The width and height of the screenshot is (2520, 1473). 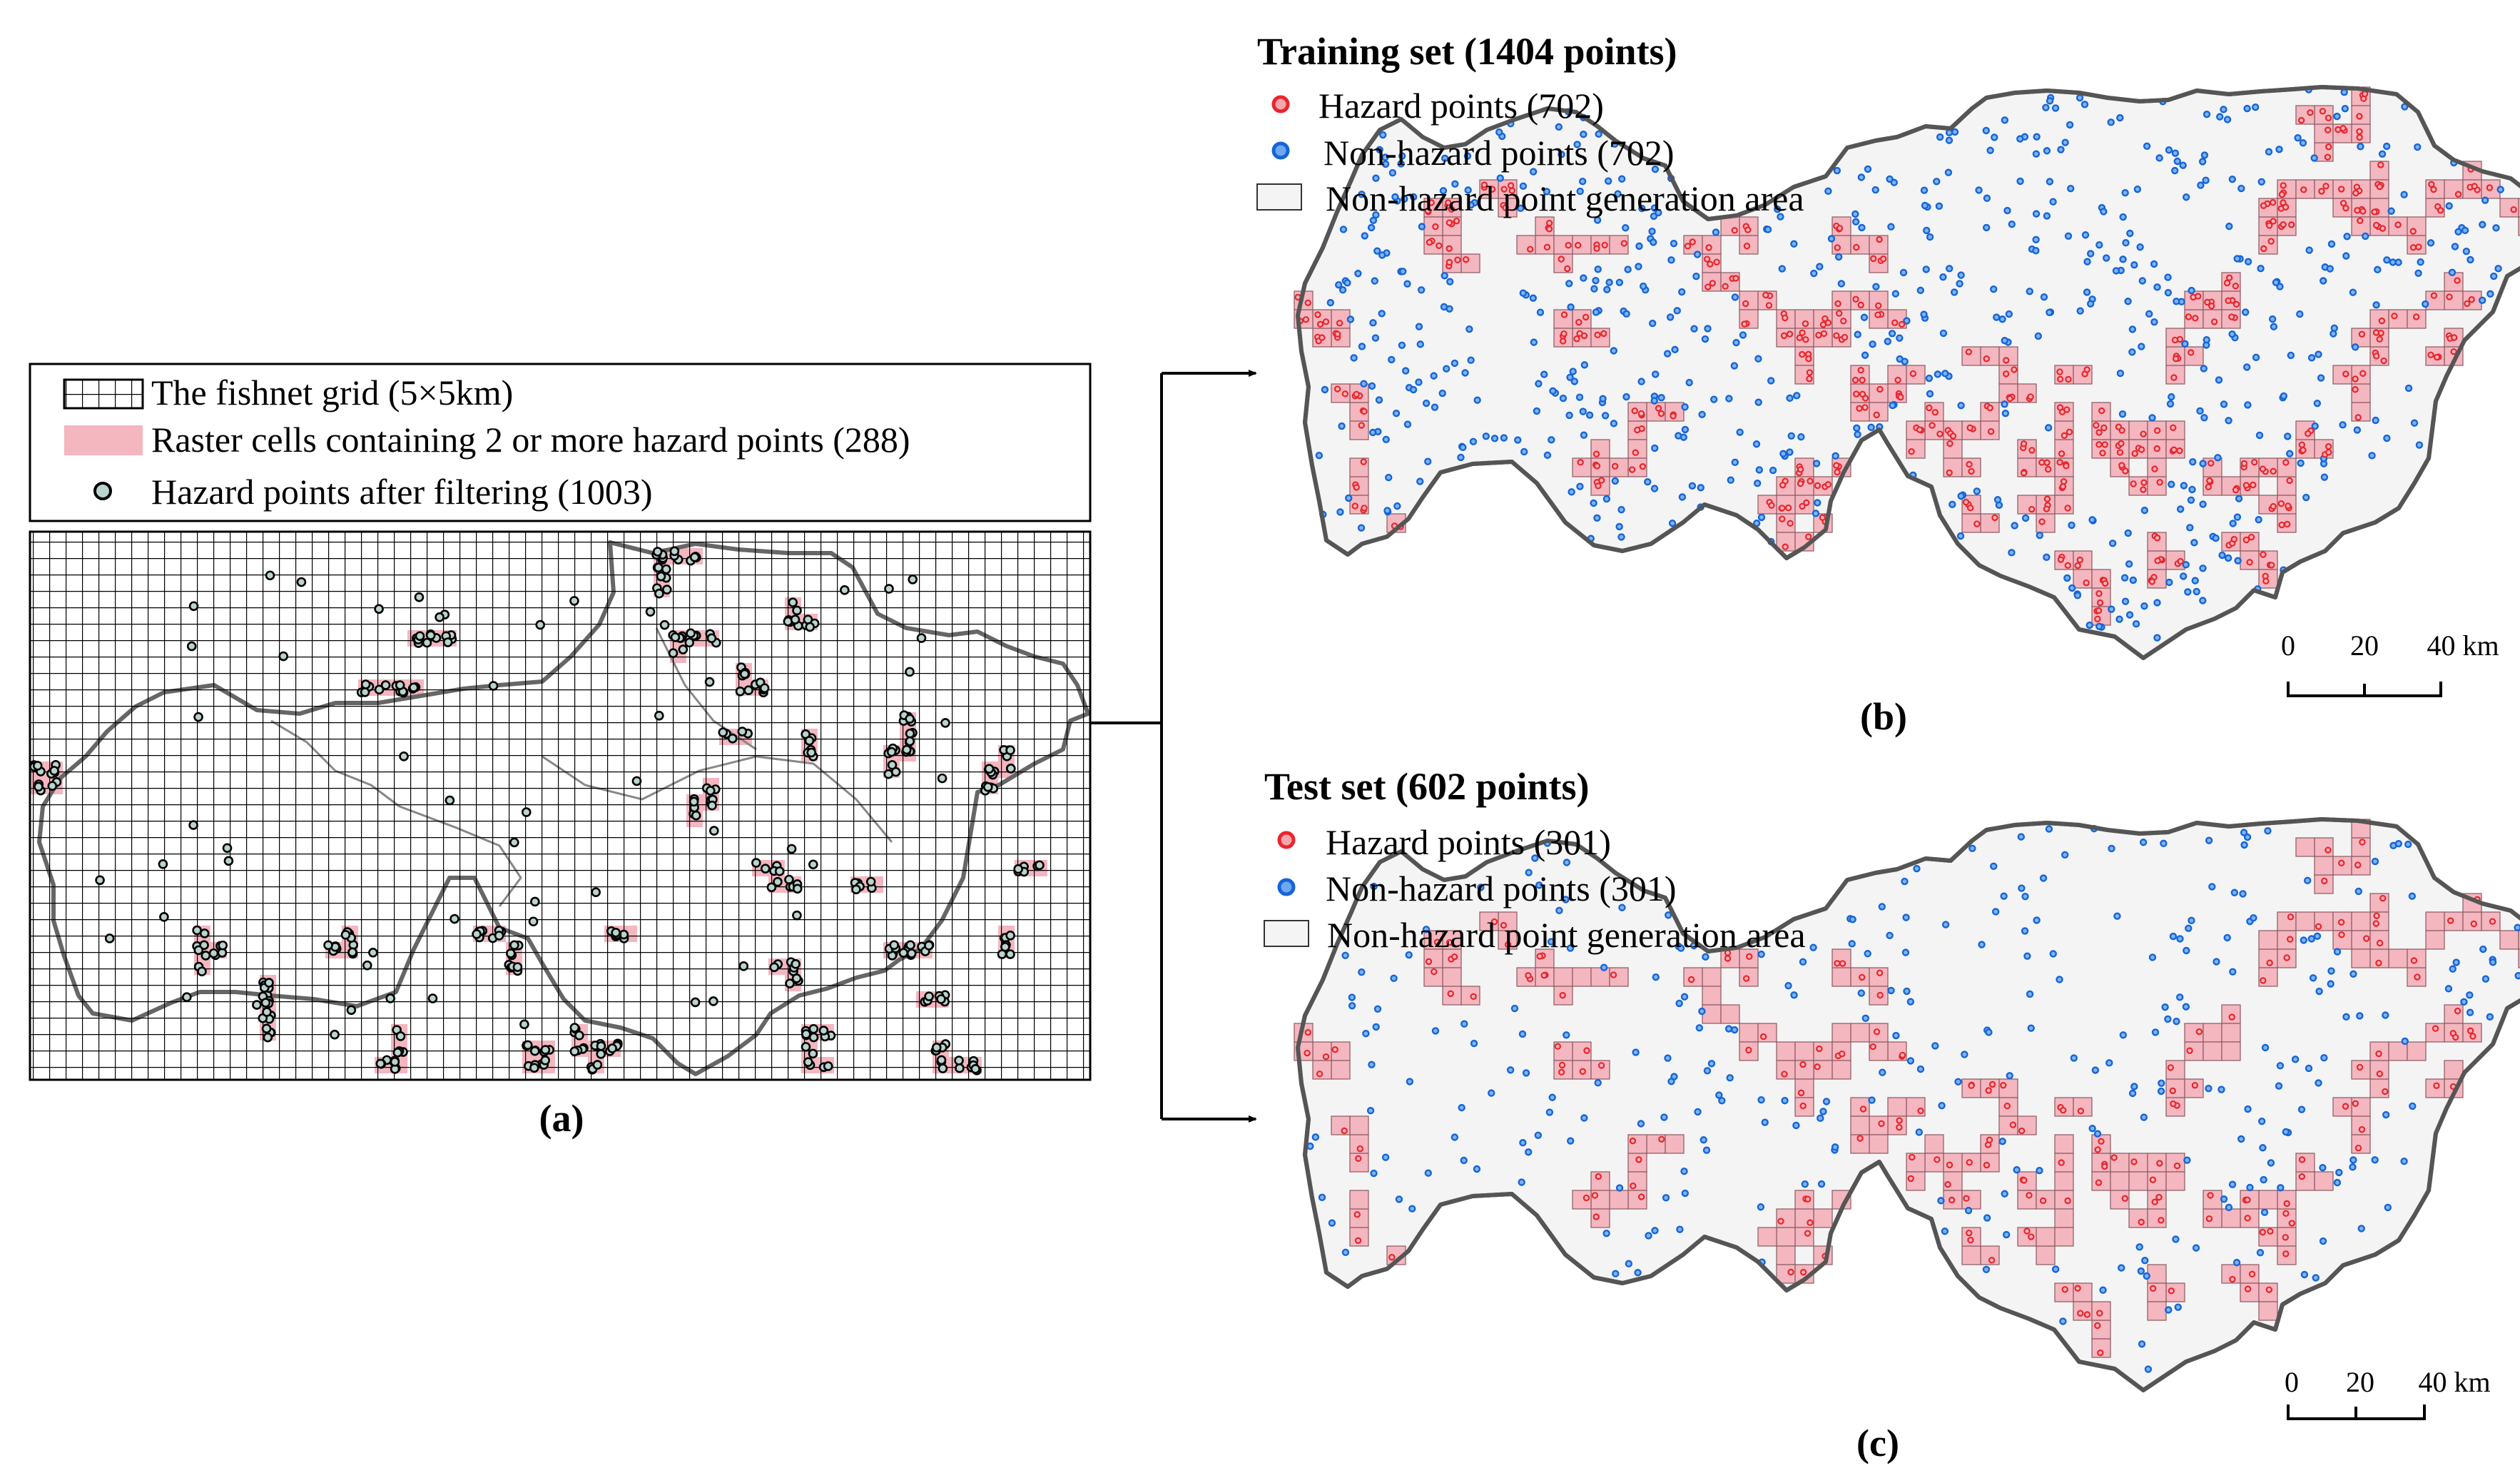 What do you see at coordinates (1883, 716) in the screenshot?
I see `panel-b-caption: (b)` at bounding box center [1883, 716].